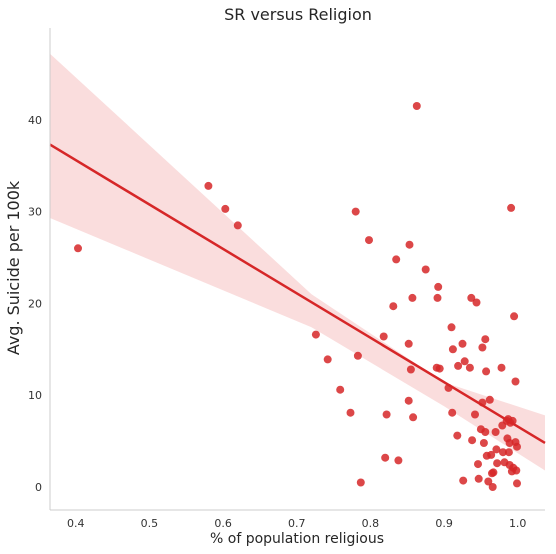 The height and width of the screenshot is (554, 556). I want to click on y-tick-label: 10, so click(35, 395).